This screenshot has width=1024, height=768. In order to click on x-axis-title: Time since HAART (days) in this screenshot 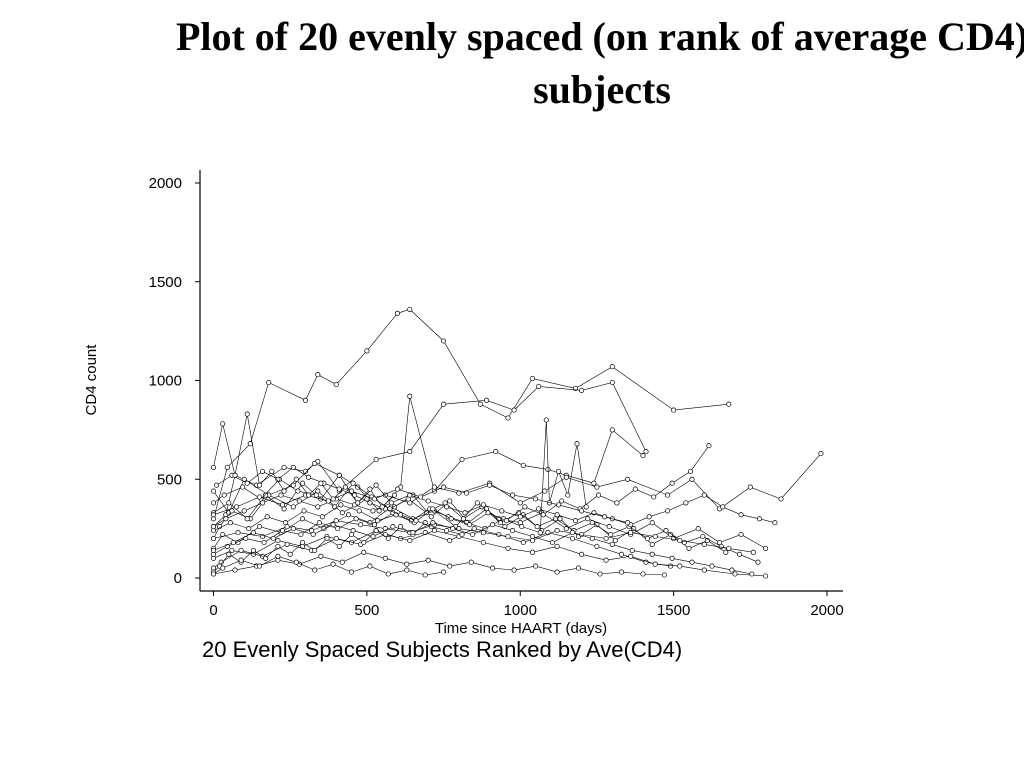, I will do `click(521, 628)`.